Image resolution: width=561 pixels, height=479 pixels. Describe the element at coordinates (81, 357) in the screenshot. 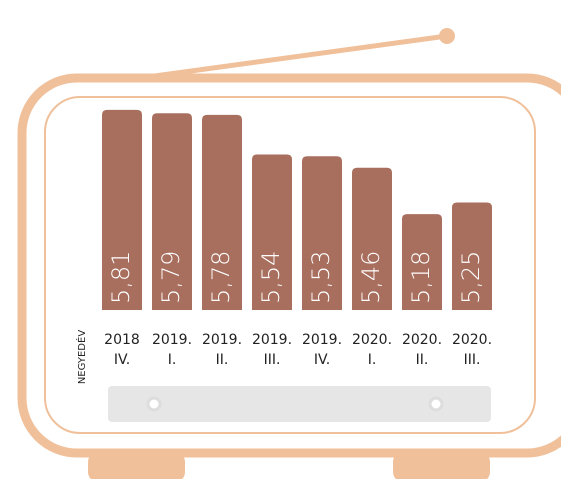

I see `x-axis-label: NEGYEDÉV` at that location.